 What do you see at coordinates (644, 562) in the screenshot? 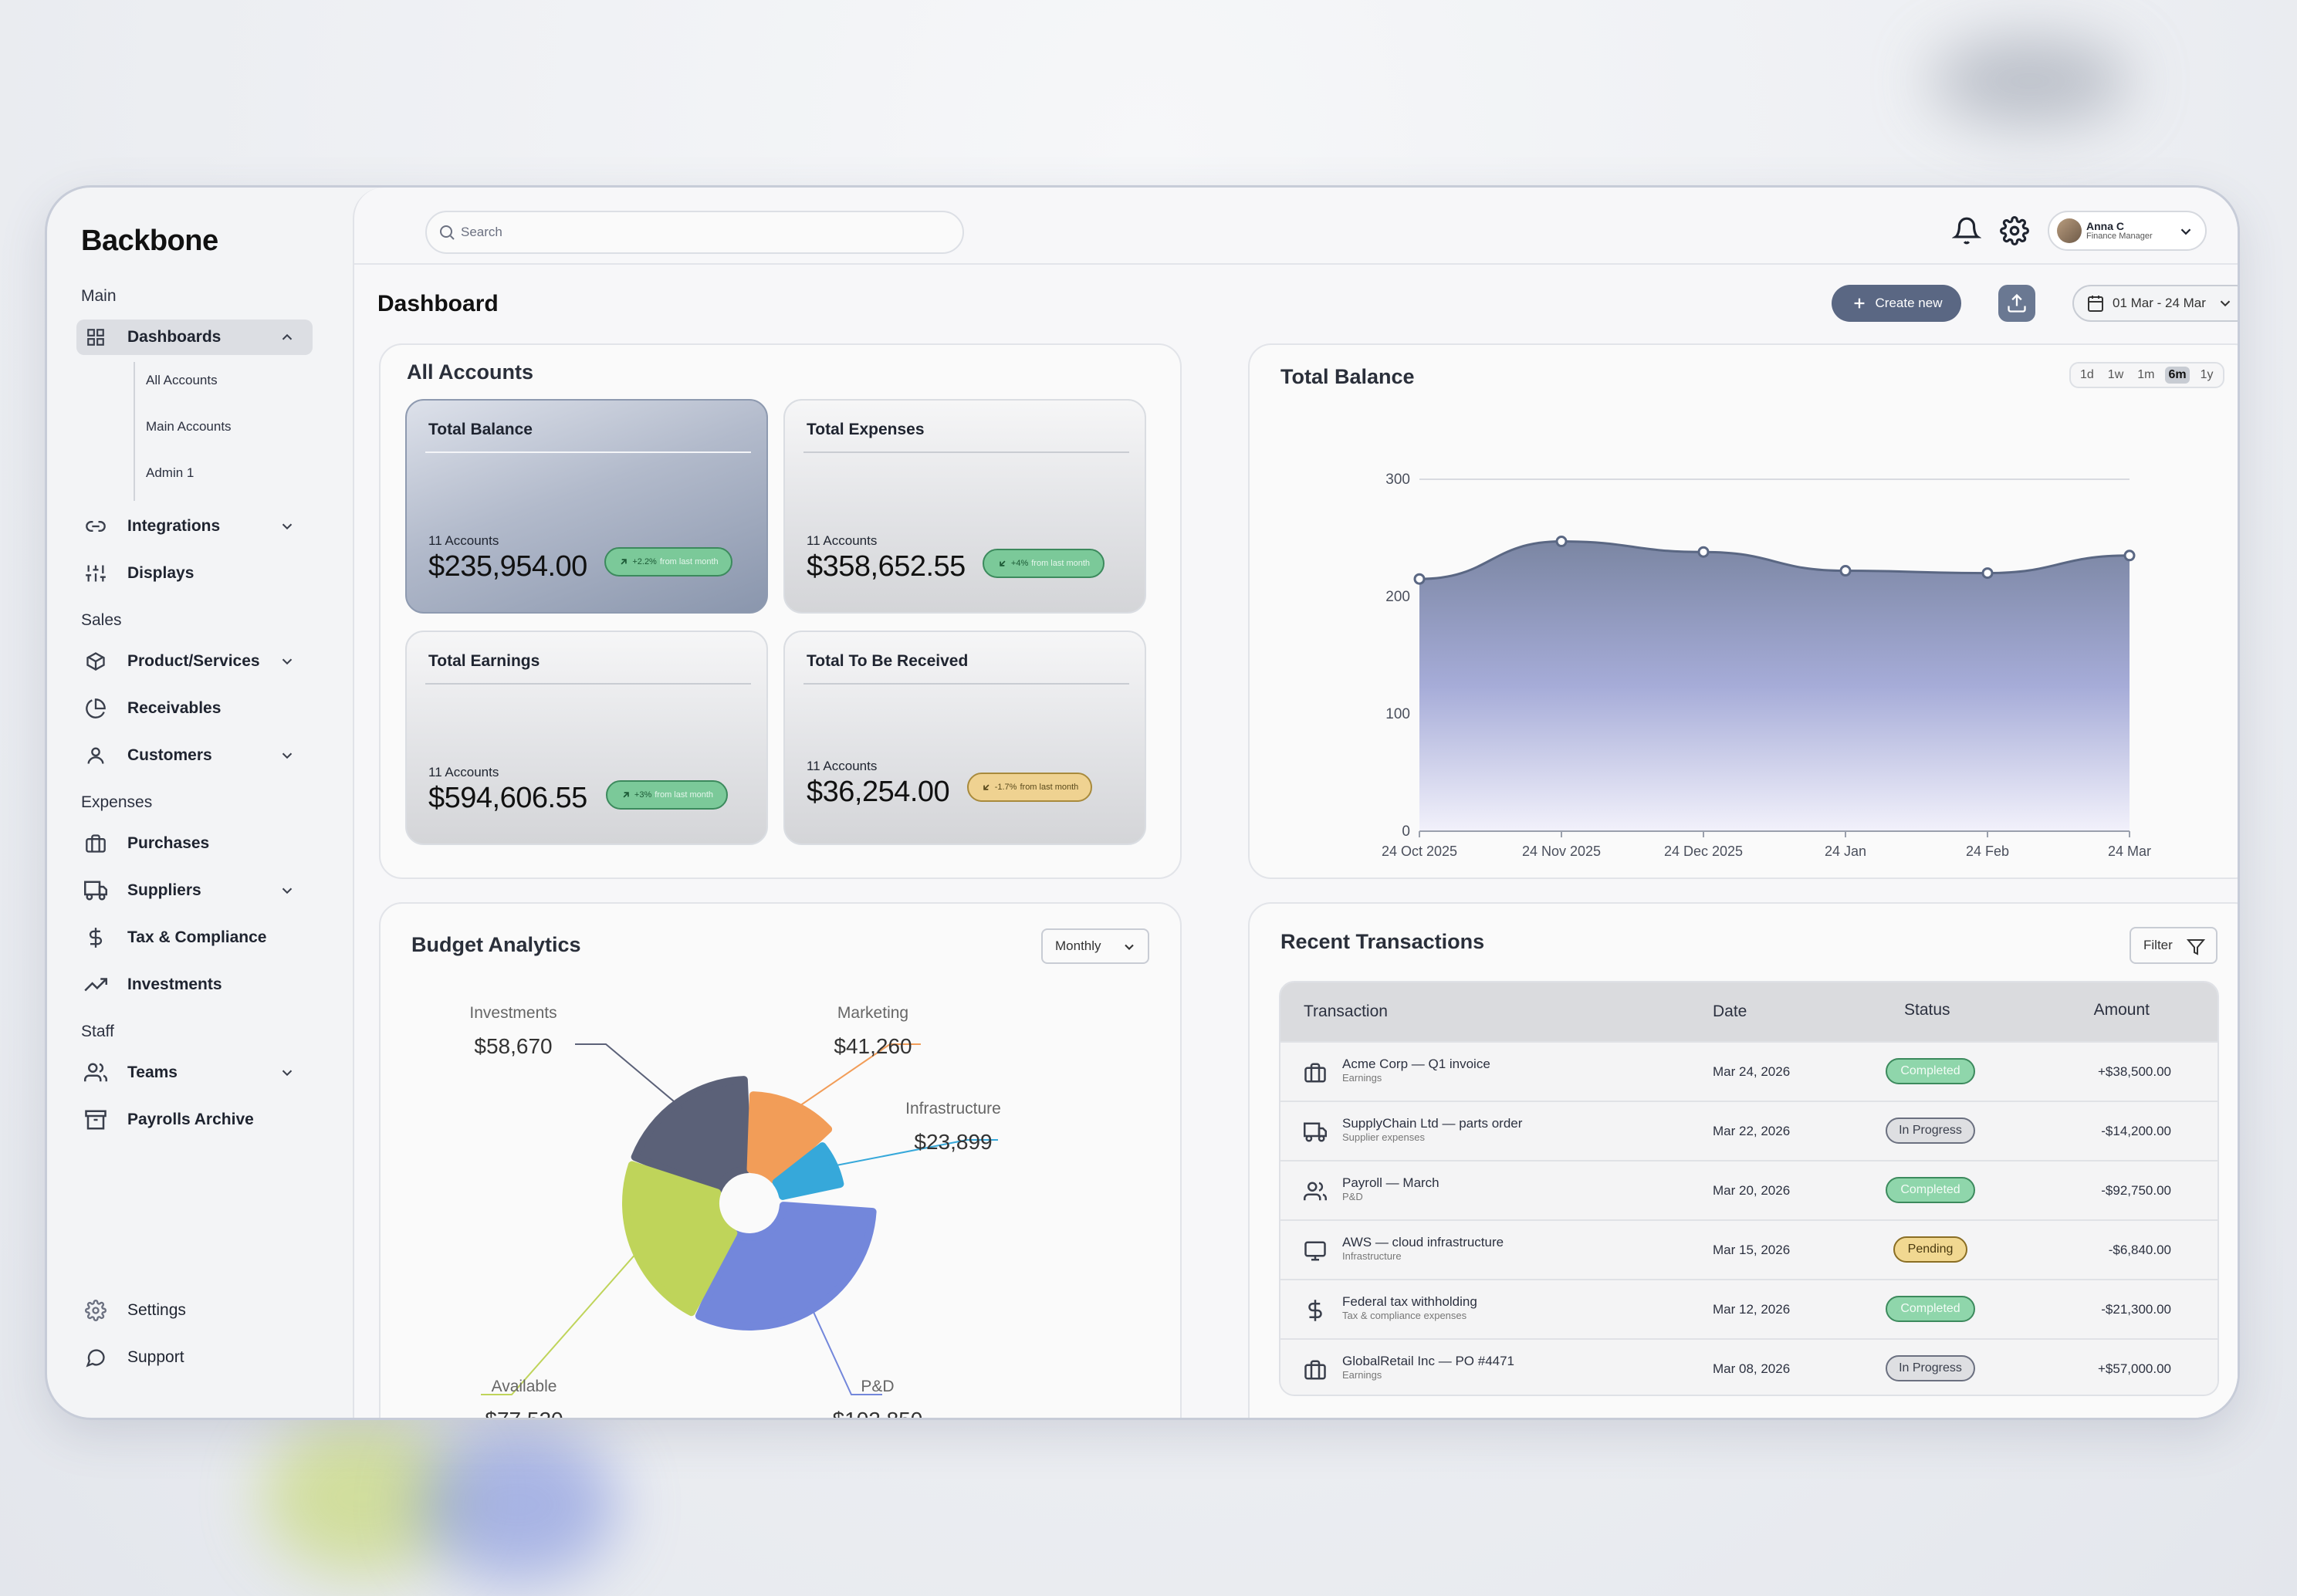
I see `trend-value: +2.2%` at bounding box center [644, 562].